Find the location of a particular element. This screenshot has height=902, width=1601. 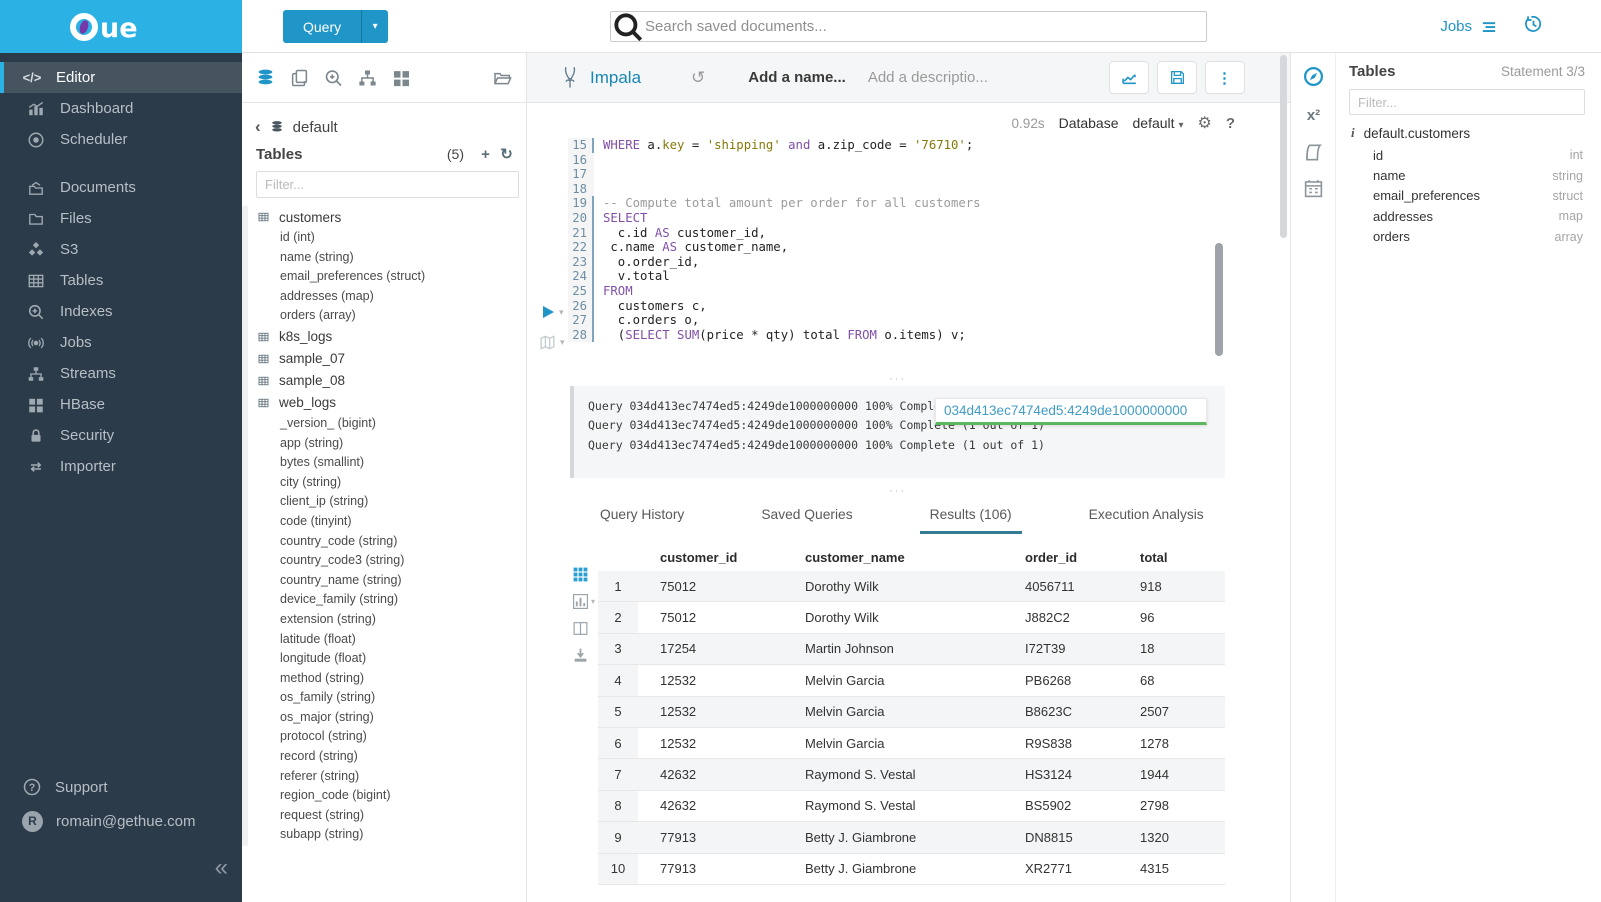

column-item: bytes (smallint) is located at coordinates (322, 462).